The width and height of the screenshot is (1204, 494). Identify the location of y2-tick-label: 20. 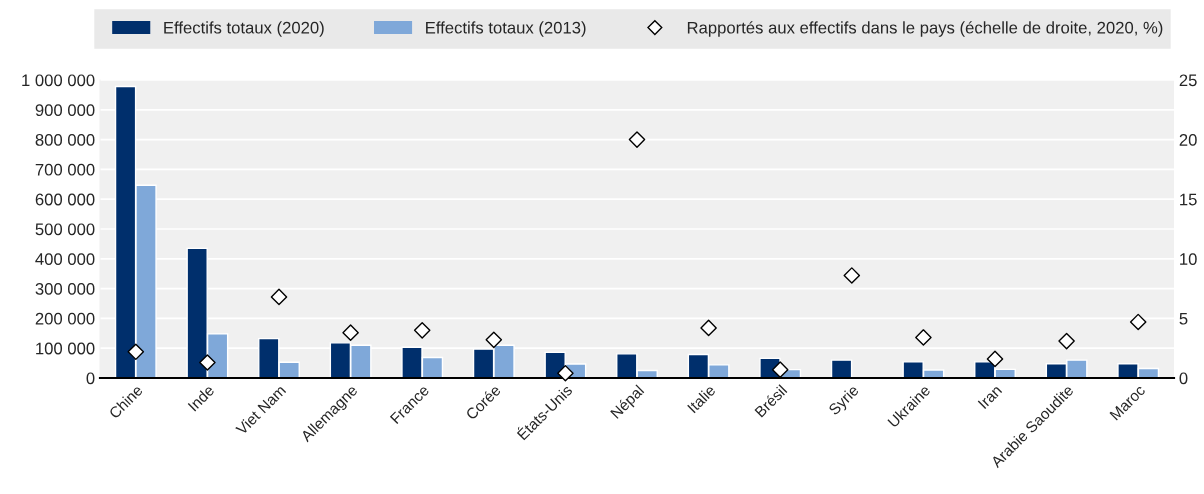
(1188, 140).